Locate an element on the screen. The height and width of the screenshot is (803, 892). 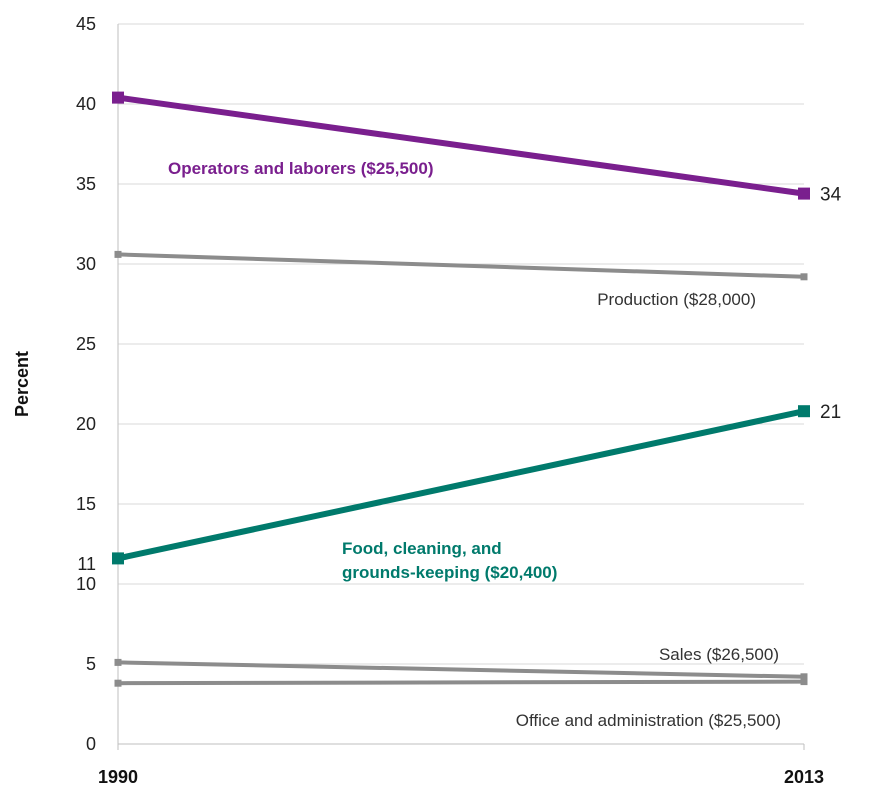
end-value-label: 21 is located at coordinates (830, 412).